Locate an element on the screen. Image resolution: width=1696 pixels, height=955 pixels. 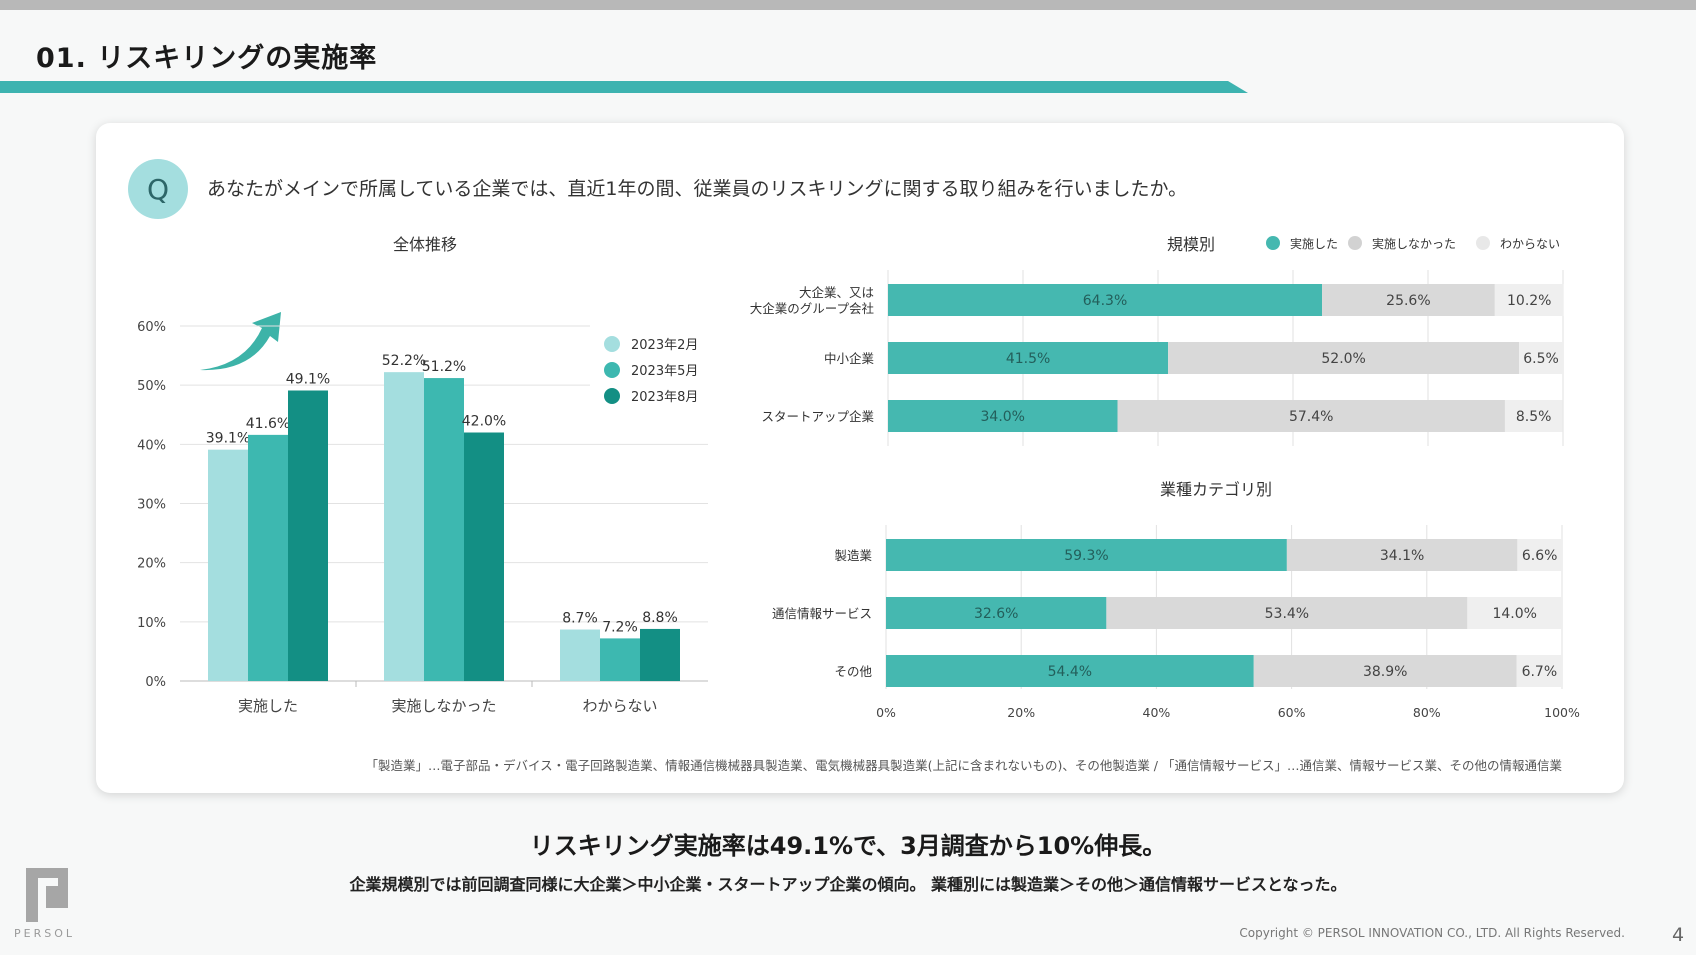
segment-value-label: 34.1% is located at coordinates (1402, 556).